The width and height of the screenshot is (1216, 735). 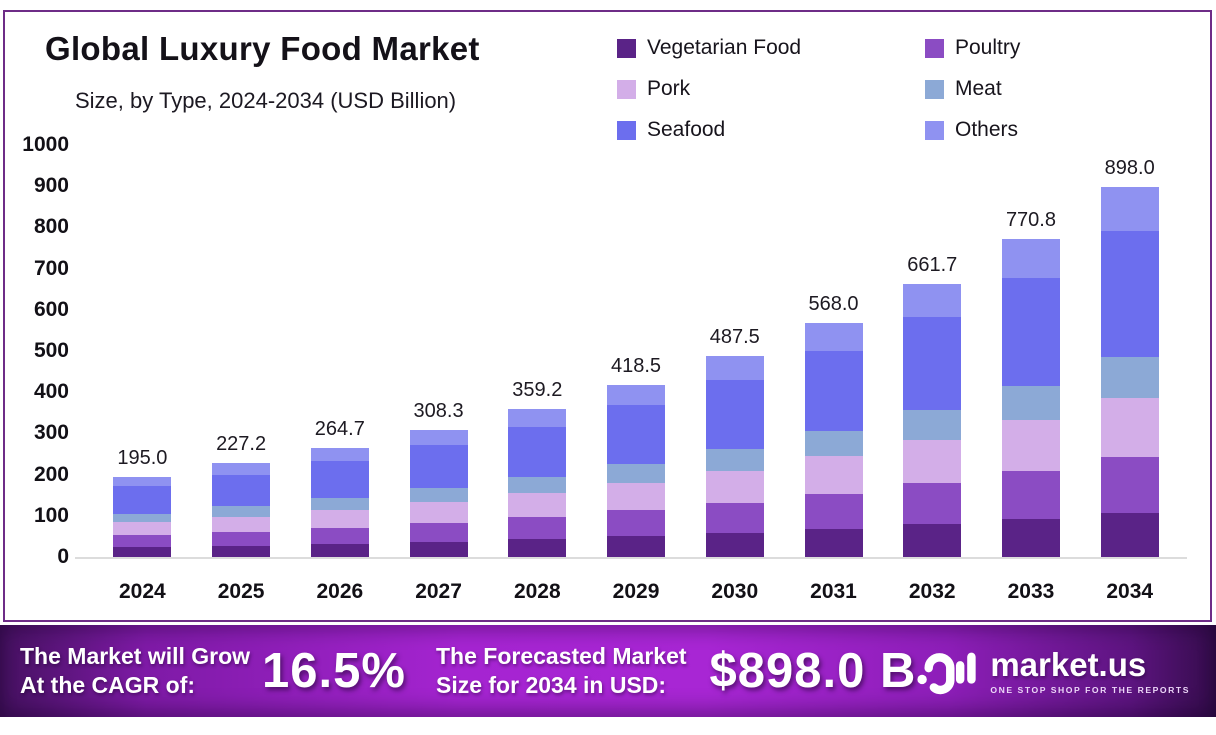 What do you see at coordinates (51, 268) in the screenshot?
I see `y-tick-label: 700` at bounding box center [51, 268].